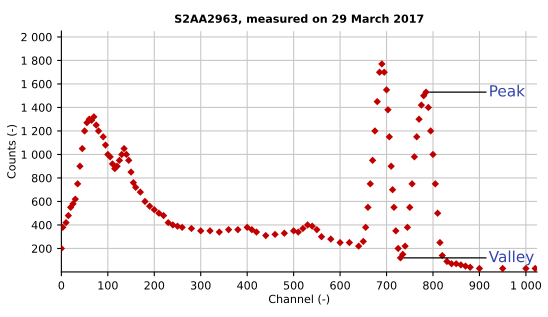 The width and height of the screenshot is (548, 317). I want to click on y-tick-label: 400, so click(42, 225).